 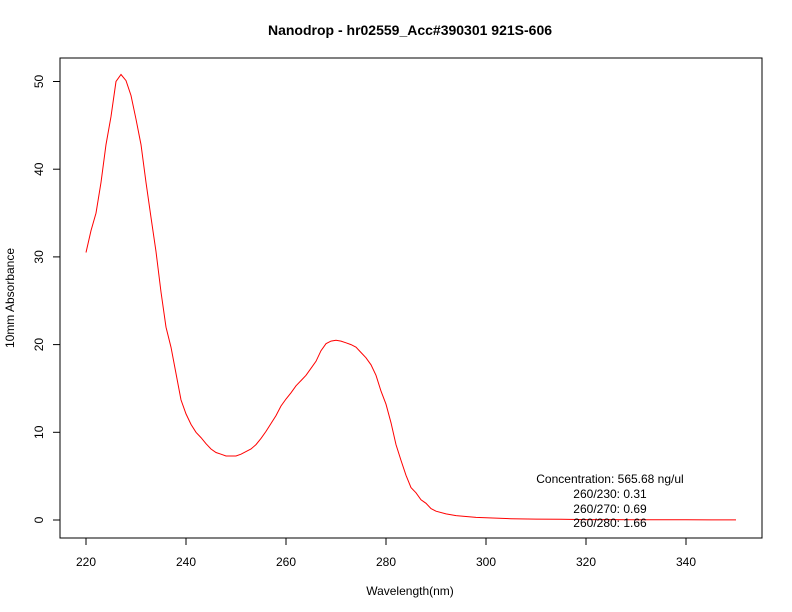 I want to click on x-axis-label: Wavelength(nm), so click(x=410, y=591).